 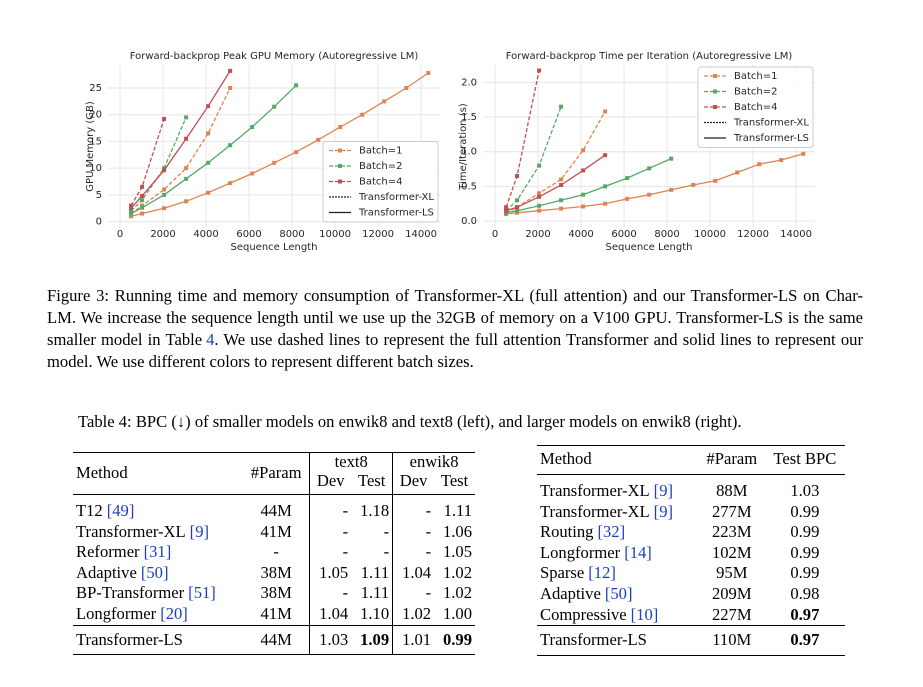 What do you see at coordinates (796, 234) in the screenshot?
I see `x-tick-label: 14000` at bounding box center [796, 234].